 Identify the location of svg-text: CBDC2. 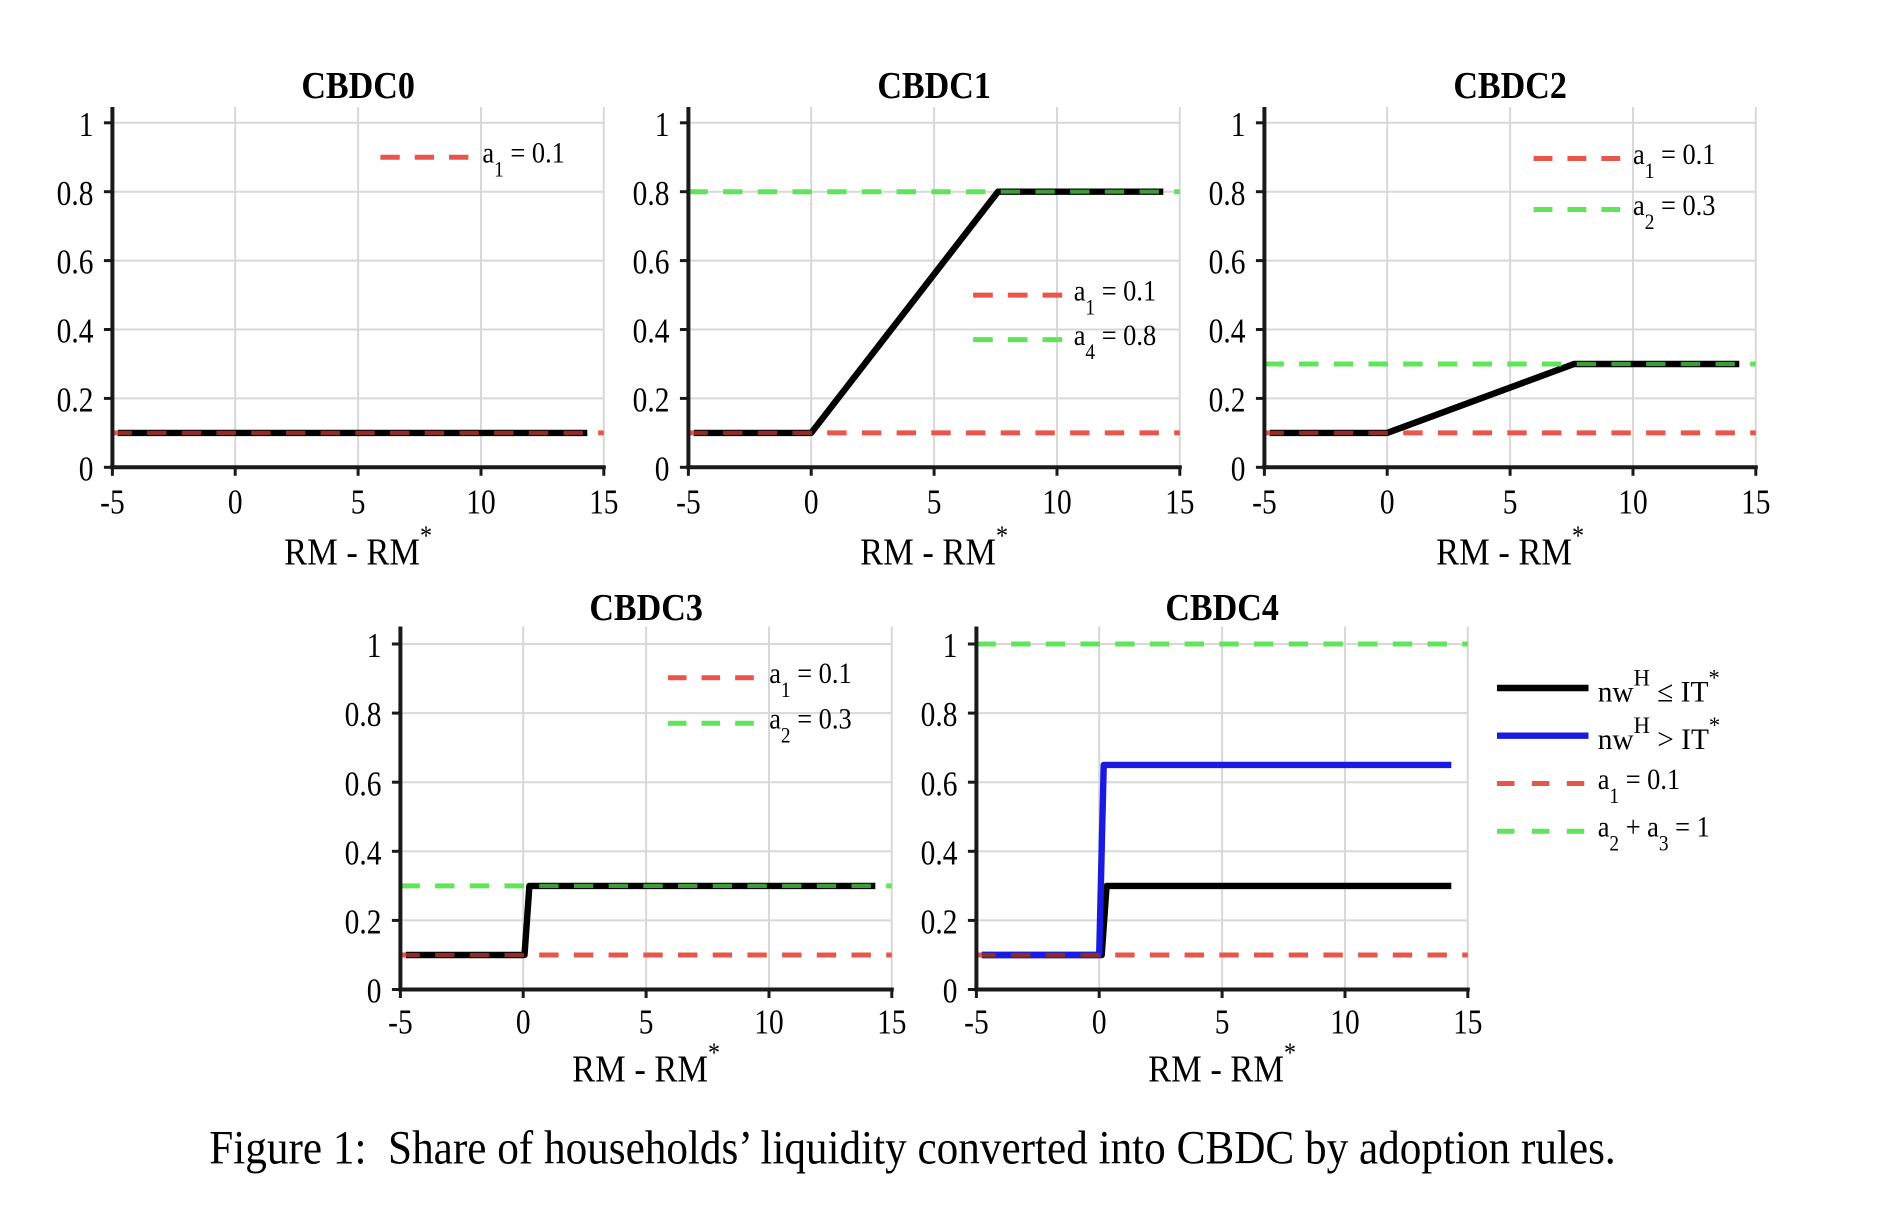
(1510, 85).